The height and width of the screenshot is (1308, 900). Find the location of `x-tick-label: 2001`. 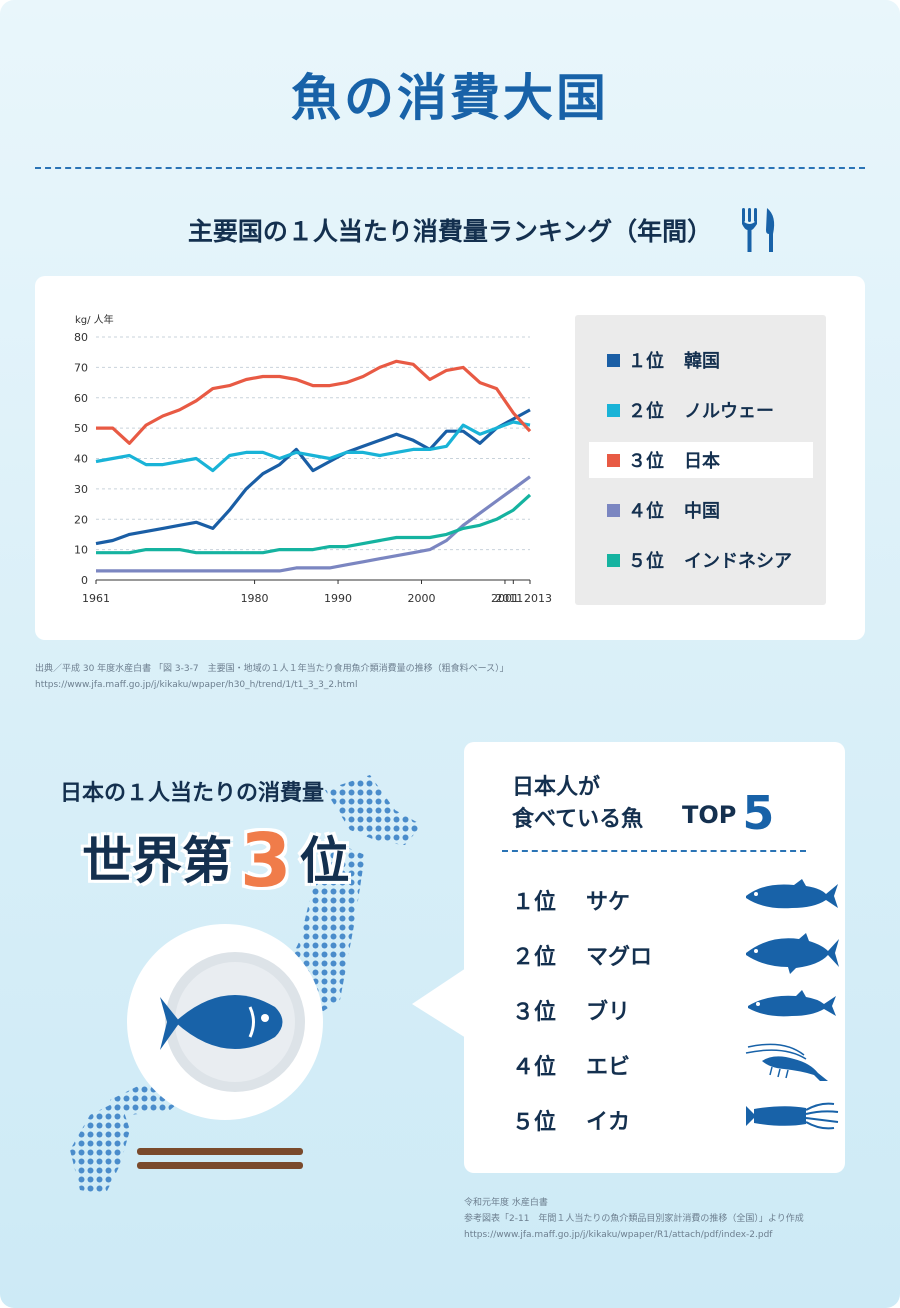

x-tick-label: 2001 is located at coordinates (505, 598).